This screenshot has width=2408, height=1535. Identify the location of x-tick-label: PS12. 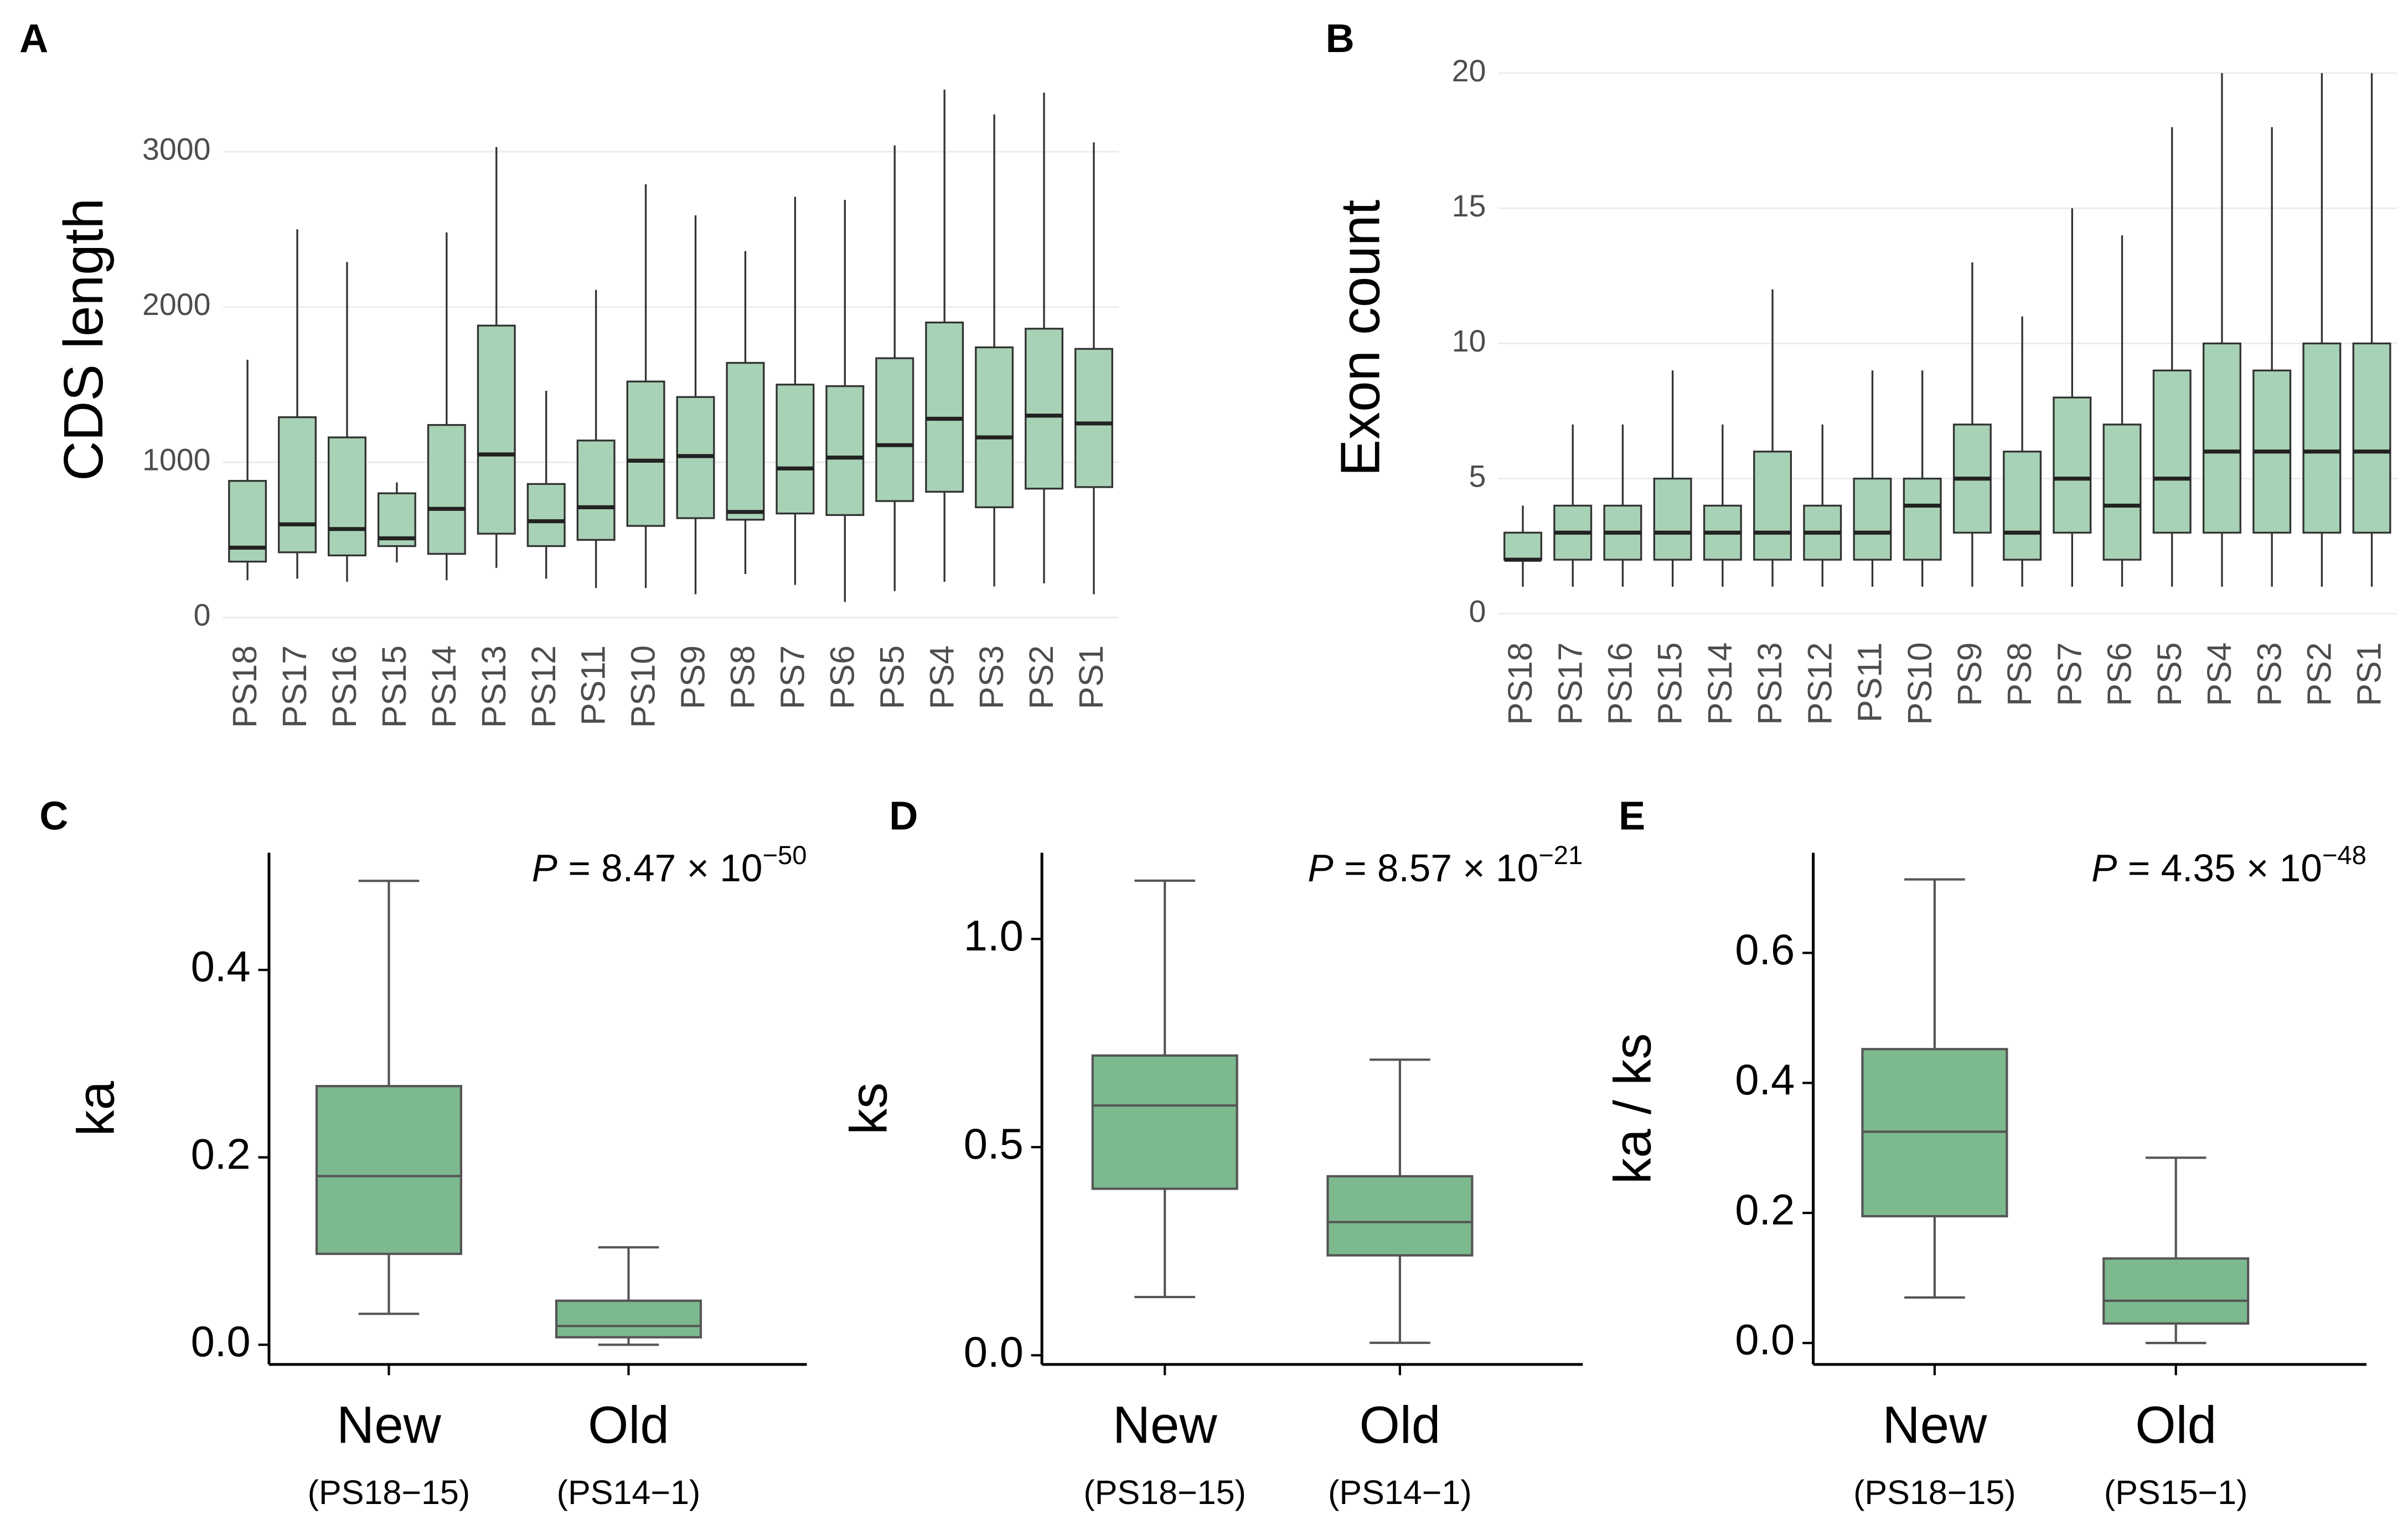
(1819, 684).